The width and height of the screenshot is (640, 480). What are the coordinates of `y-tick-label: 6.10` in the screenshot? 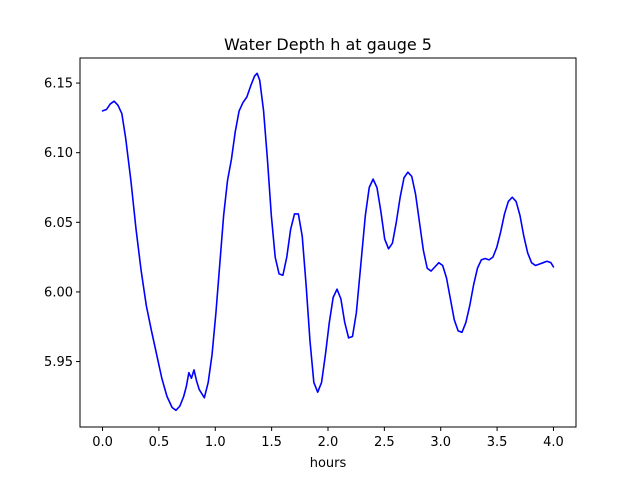 It's located at (58, 153).